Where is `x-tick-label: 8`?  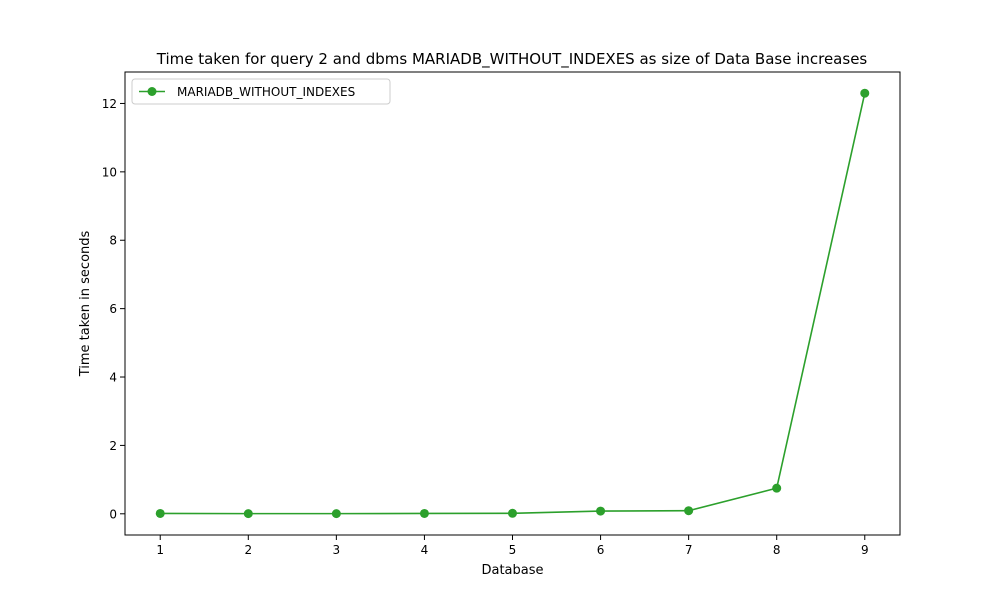 x-tick-label: 8 is located at coordinates (777, 550).